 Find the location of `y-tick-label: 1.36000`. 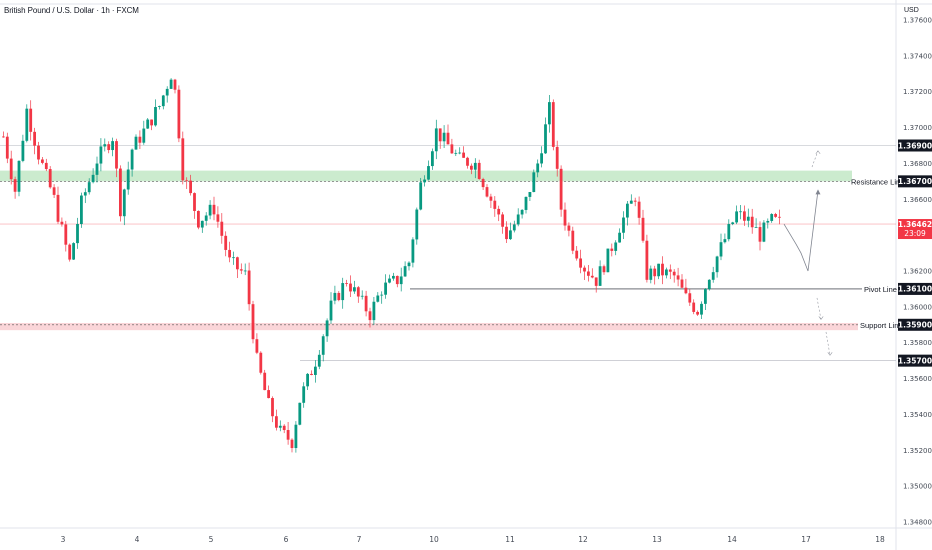

y-tick-label: 1.36000 is located at coordinates (917, 307).